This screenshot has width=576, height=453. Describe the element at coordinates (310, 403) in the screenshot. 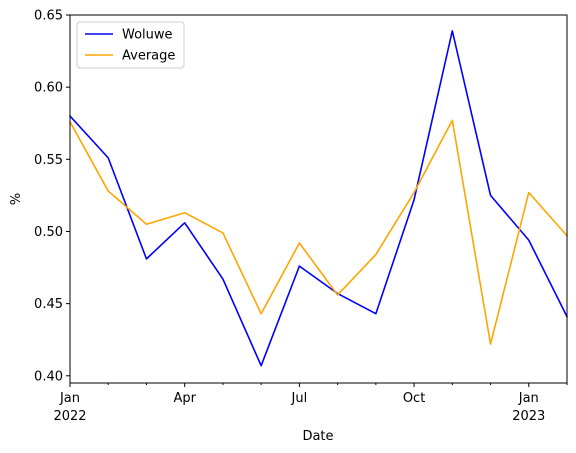

I see `x-axis: Jan 2022 Apr Jul Oct Jan 2023` at that location.